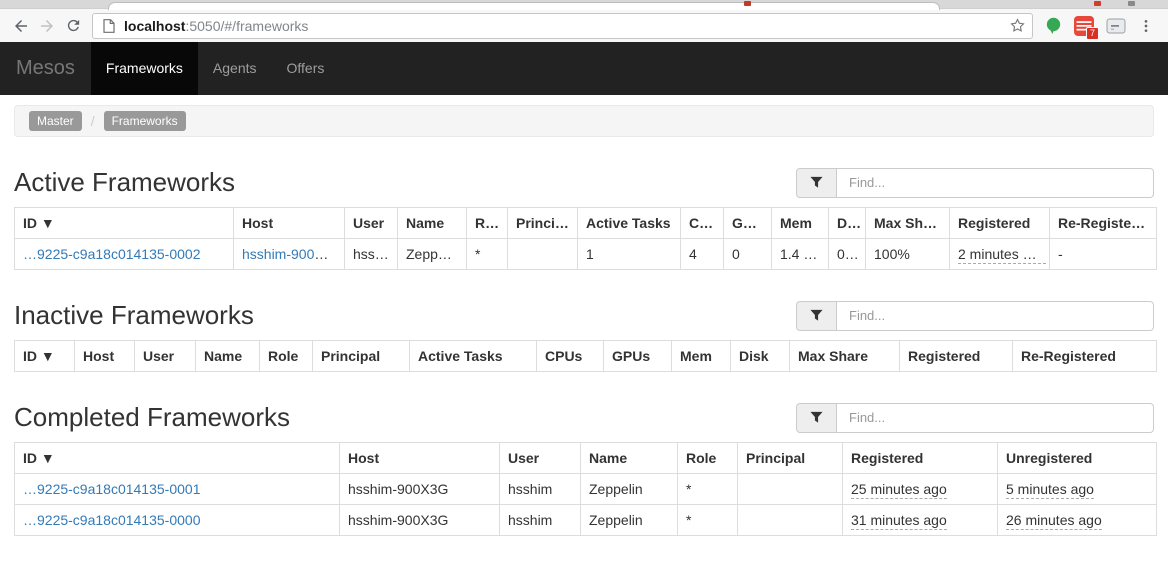 The image size is (1168, 571). I want to click on cell-link: …9225-c9a18c014135-0002, so click(112, 254).